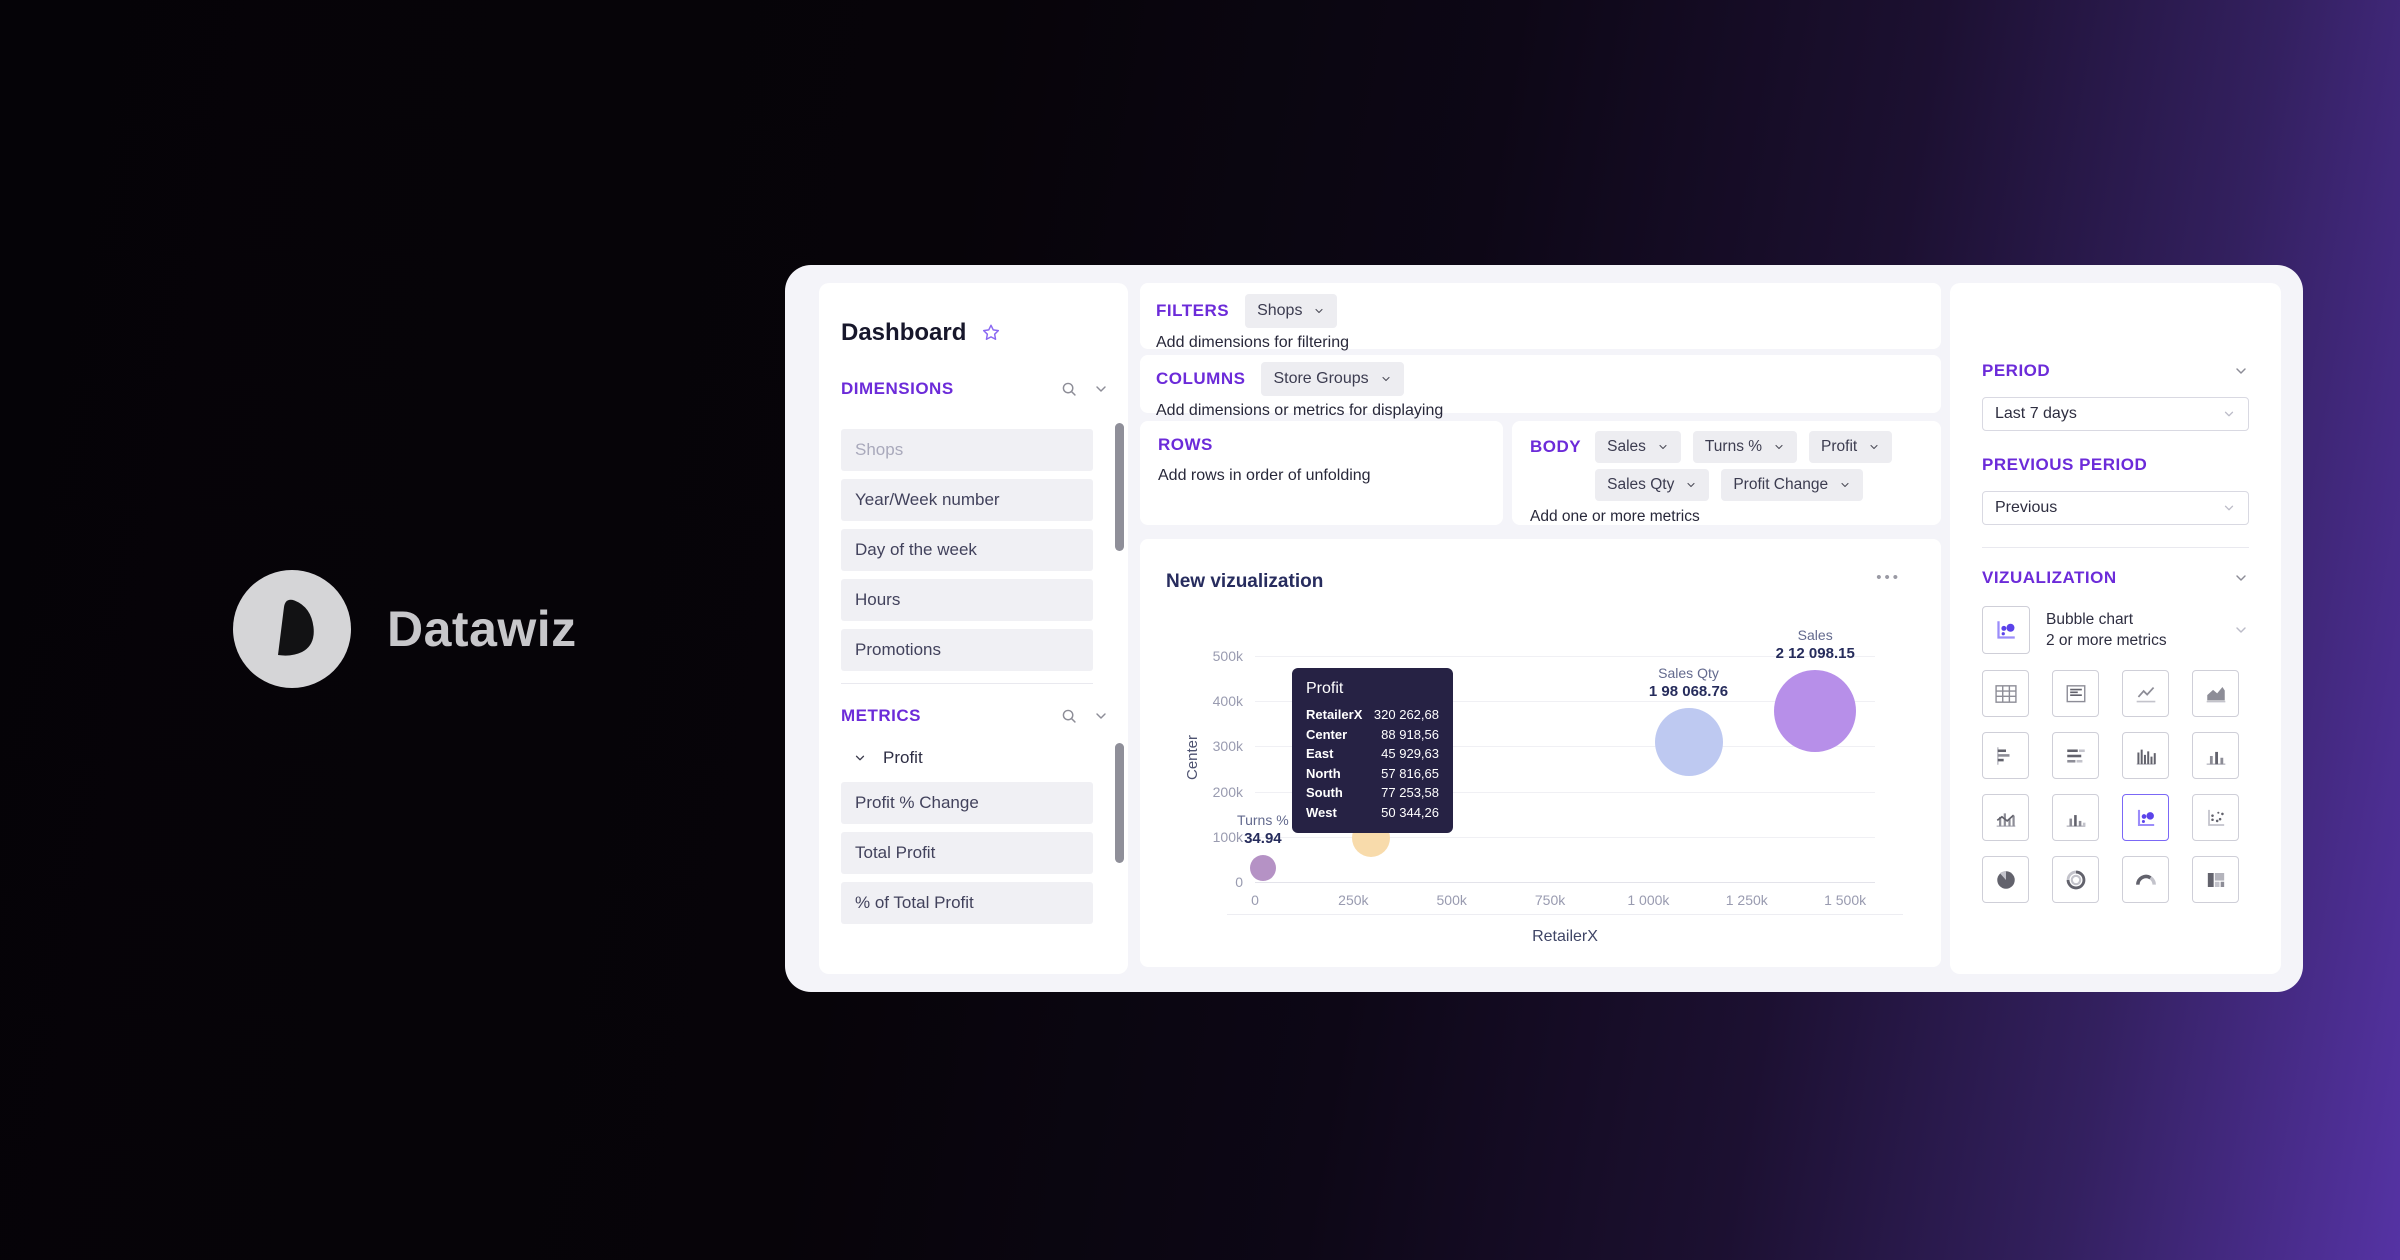 The image size is (2400, 1260). Describe the element at coordinates (967, 600) in the screenshot. I see `dimension-item-hours: Hours` at that location.